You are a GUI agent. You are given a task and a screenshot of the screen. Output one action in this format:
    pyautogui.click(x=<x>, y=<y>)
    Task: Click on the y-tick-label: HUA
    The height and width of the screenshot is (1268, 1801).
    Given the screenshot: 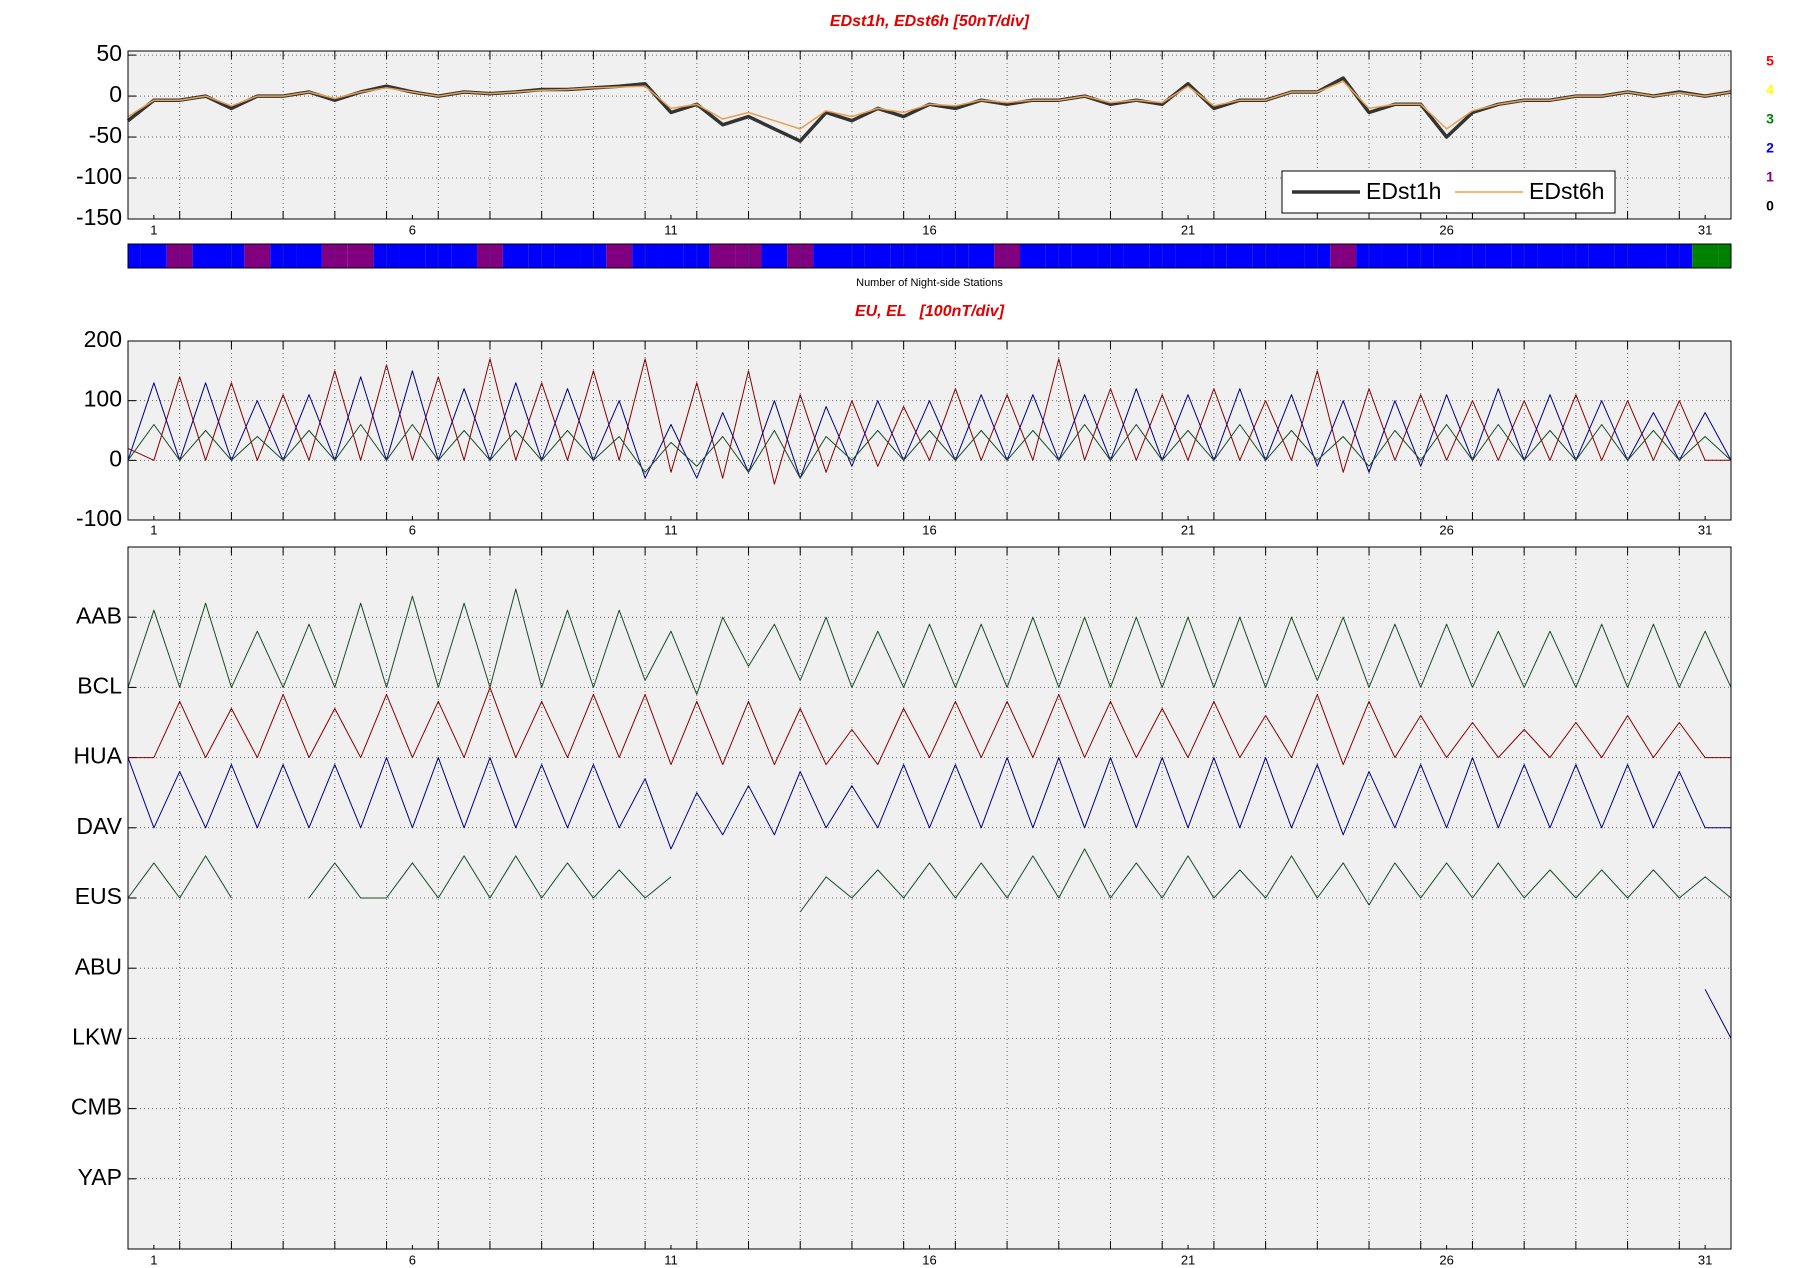 What is the action you would take?
    pyautogui.click(x=97, y=756)
    